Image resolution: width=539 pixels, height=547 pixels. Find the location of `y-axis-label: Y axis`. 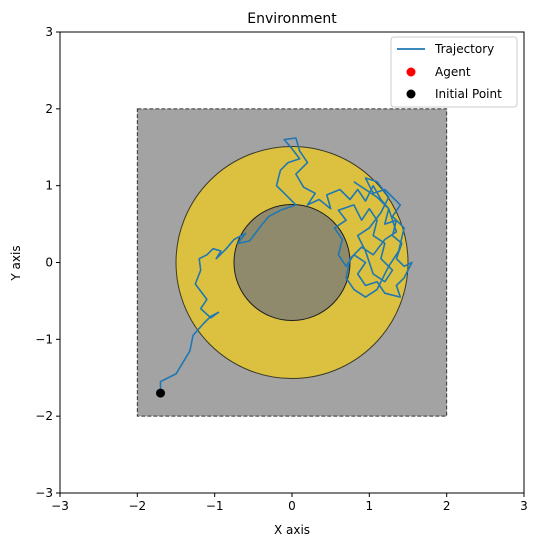

y-axis-label: Y axis is located at coordinates (16, 263).